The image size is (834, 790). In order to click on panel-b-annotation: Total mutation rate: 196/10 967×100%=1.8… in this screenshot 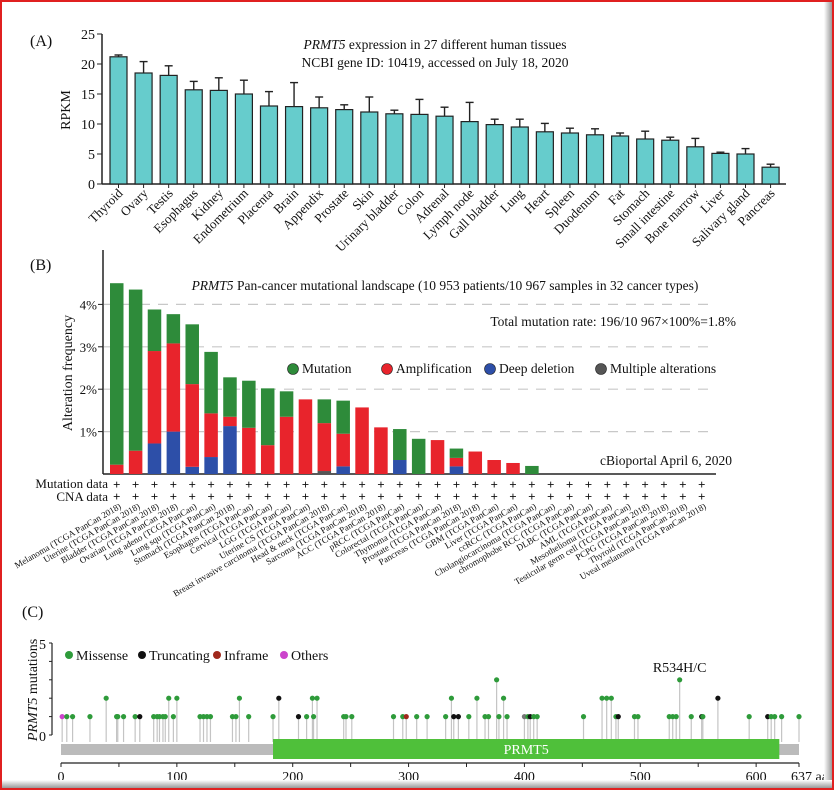, I will do `click(613, 321)`.